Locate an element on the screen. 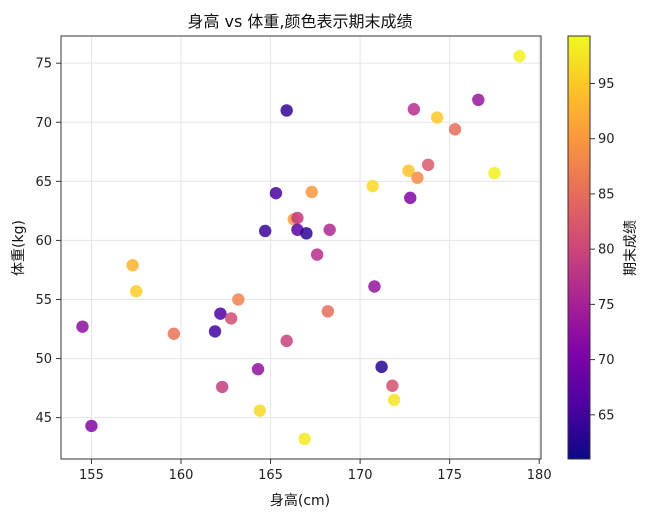 The image size is (649, 519). y-tick-label: 70 is located at coordinates (43, 123).